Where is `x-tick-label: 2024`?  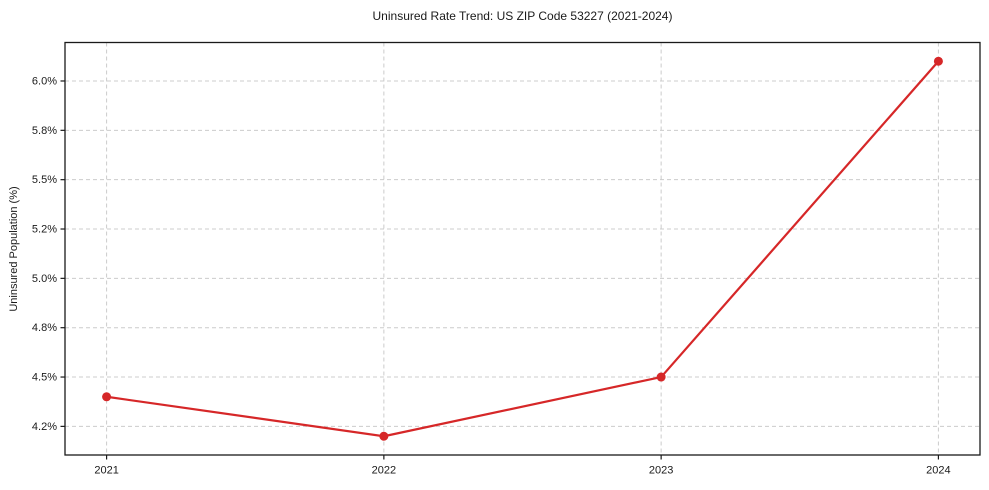 x-tick-label: 2024 is located at coordinates (938, 471).